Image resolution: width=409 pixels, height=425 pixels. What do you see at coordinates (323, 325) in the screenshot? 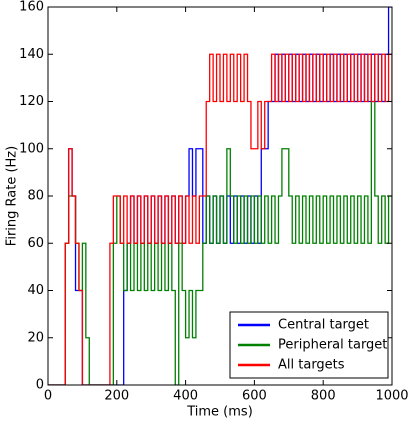
I see `legend-label: Central target` at bounding box center [323, 325].